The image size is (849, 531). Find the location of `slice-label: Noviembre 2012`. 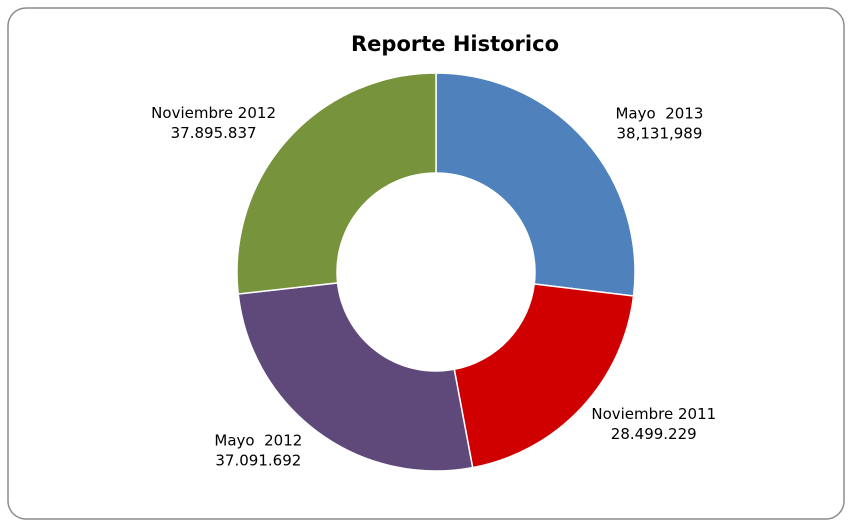

slice-label: Noviembre 2012 is located at coordinates (213, 113).